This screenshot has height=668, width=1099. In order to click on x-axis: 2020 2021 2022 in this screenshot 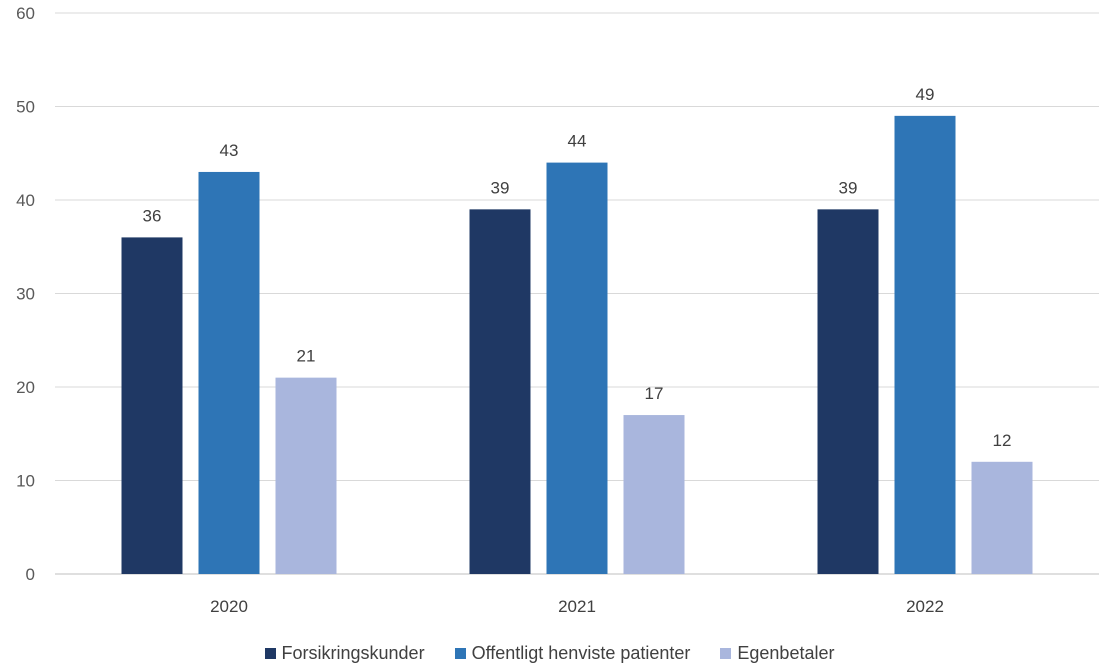, I will do `click(577, 606)`.